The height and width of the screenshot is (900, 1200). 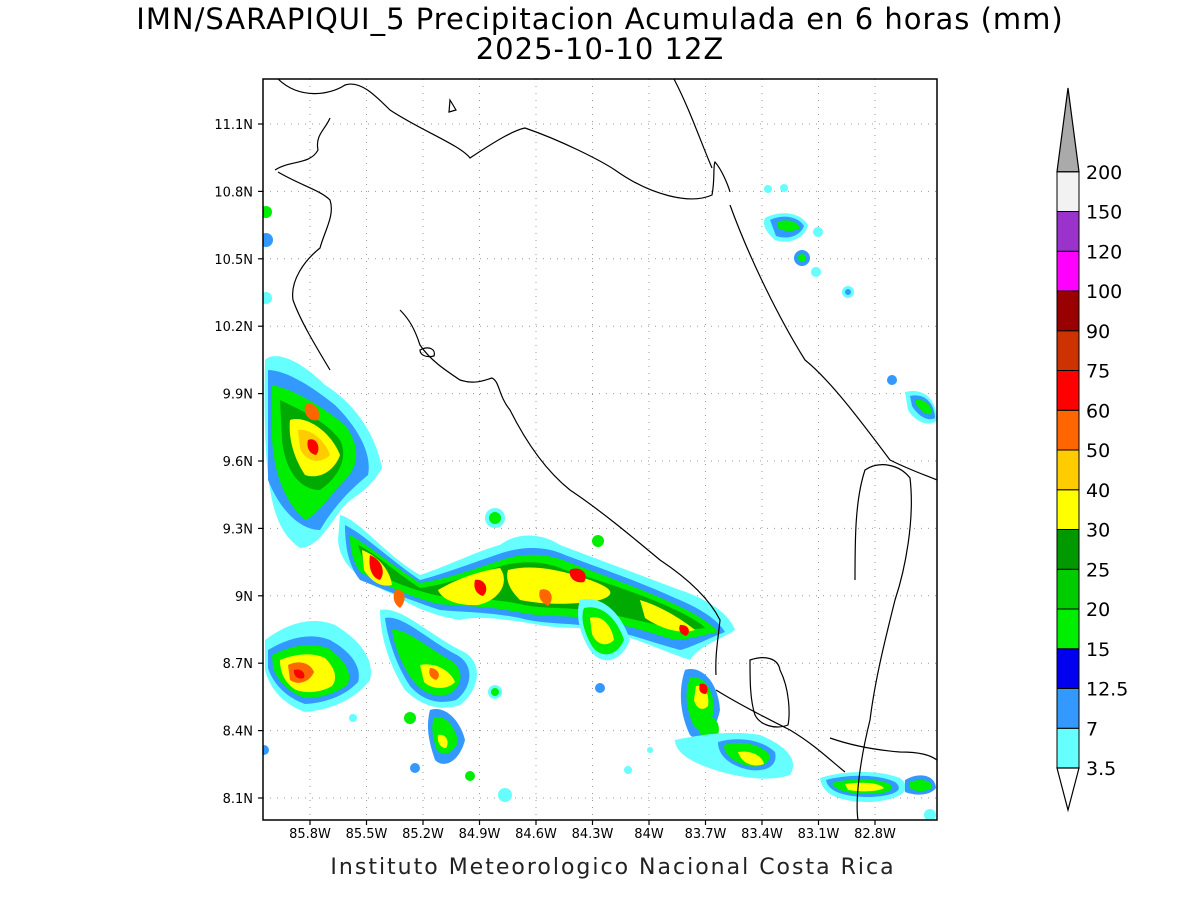 What do you see at coordinates (423, 834) in the screenshot?
I see `lon-tick-label: 85.2W` at bounding box center [423, 834].